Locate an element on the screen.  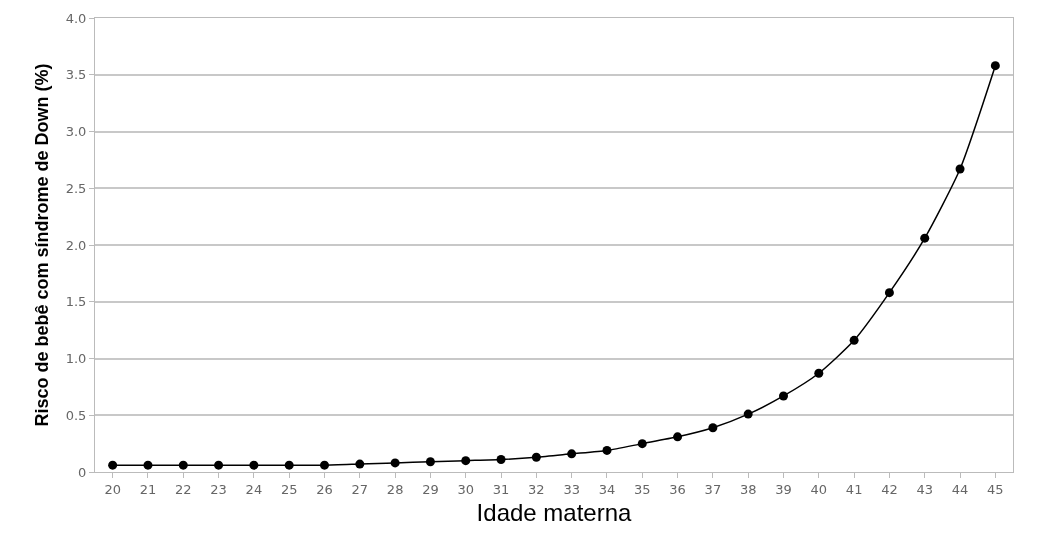
x-tick-label: 31 is located at coordinates (501, 489).